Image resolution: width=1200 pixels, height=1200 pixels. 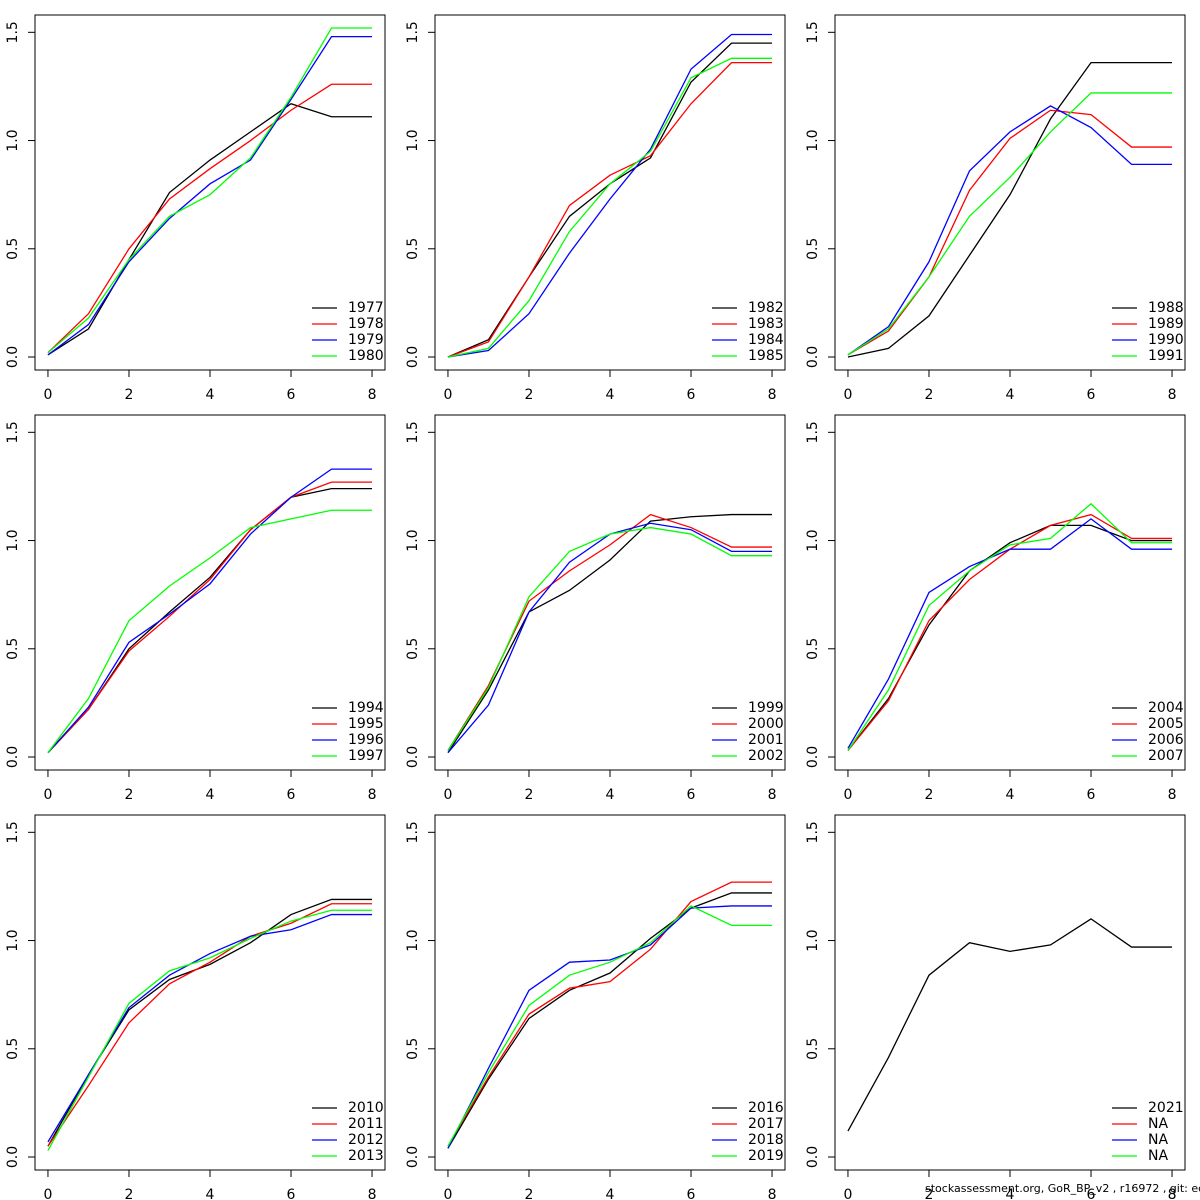 I want to click on legend-label: 2000, so click(x=766, y=724).